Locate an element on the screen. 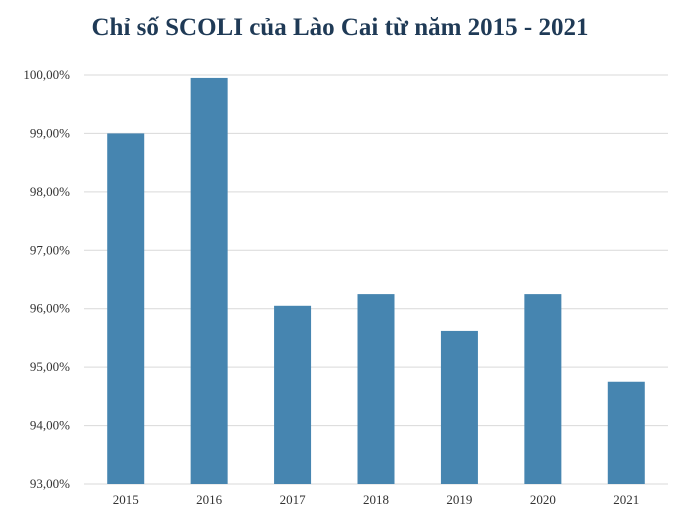 This screenshot has width=680, height=514. y-tick-label: 93,00% is located at coordinates (50, 483).